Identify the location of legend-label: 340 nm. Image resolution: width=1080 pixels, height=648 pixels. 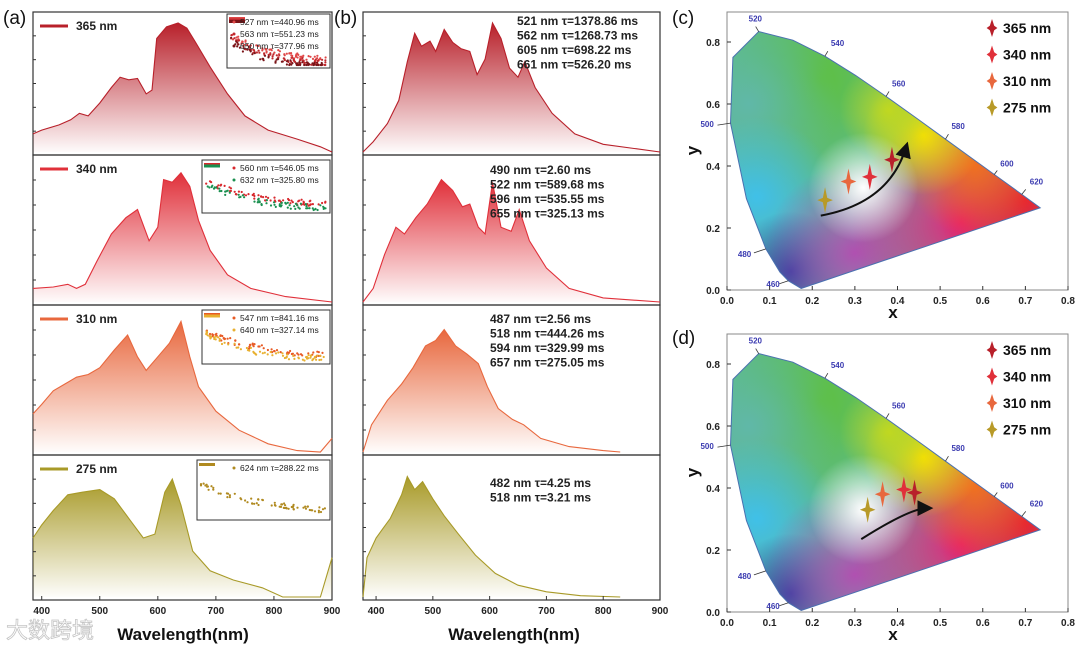
(96, 169).